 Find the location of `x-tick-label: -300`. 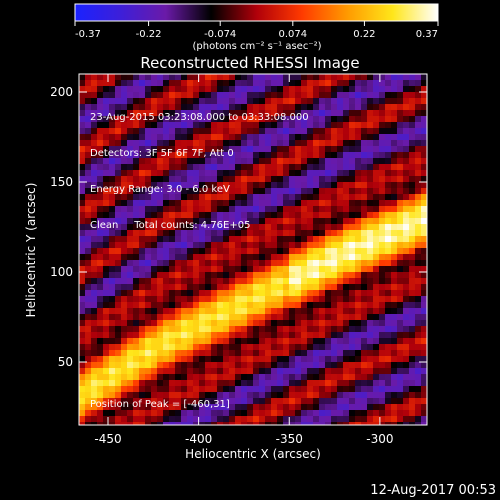

x-tick-label: -300 is located at coordinates (379, 439).